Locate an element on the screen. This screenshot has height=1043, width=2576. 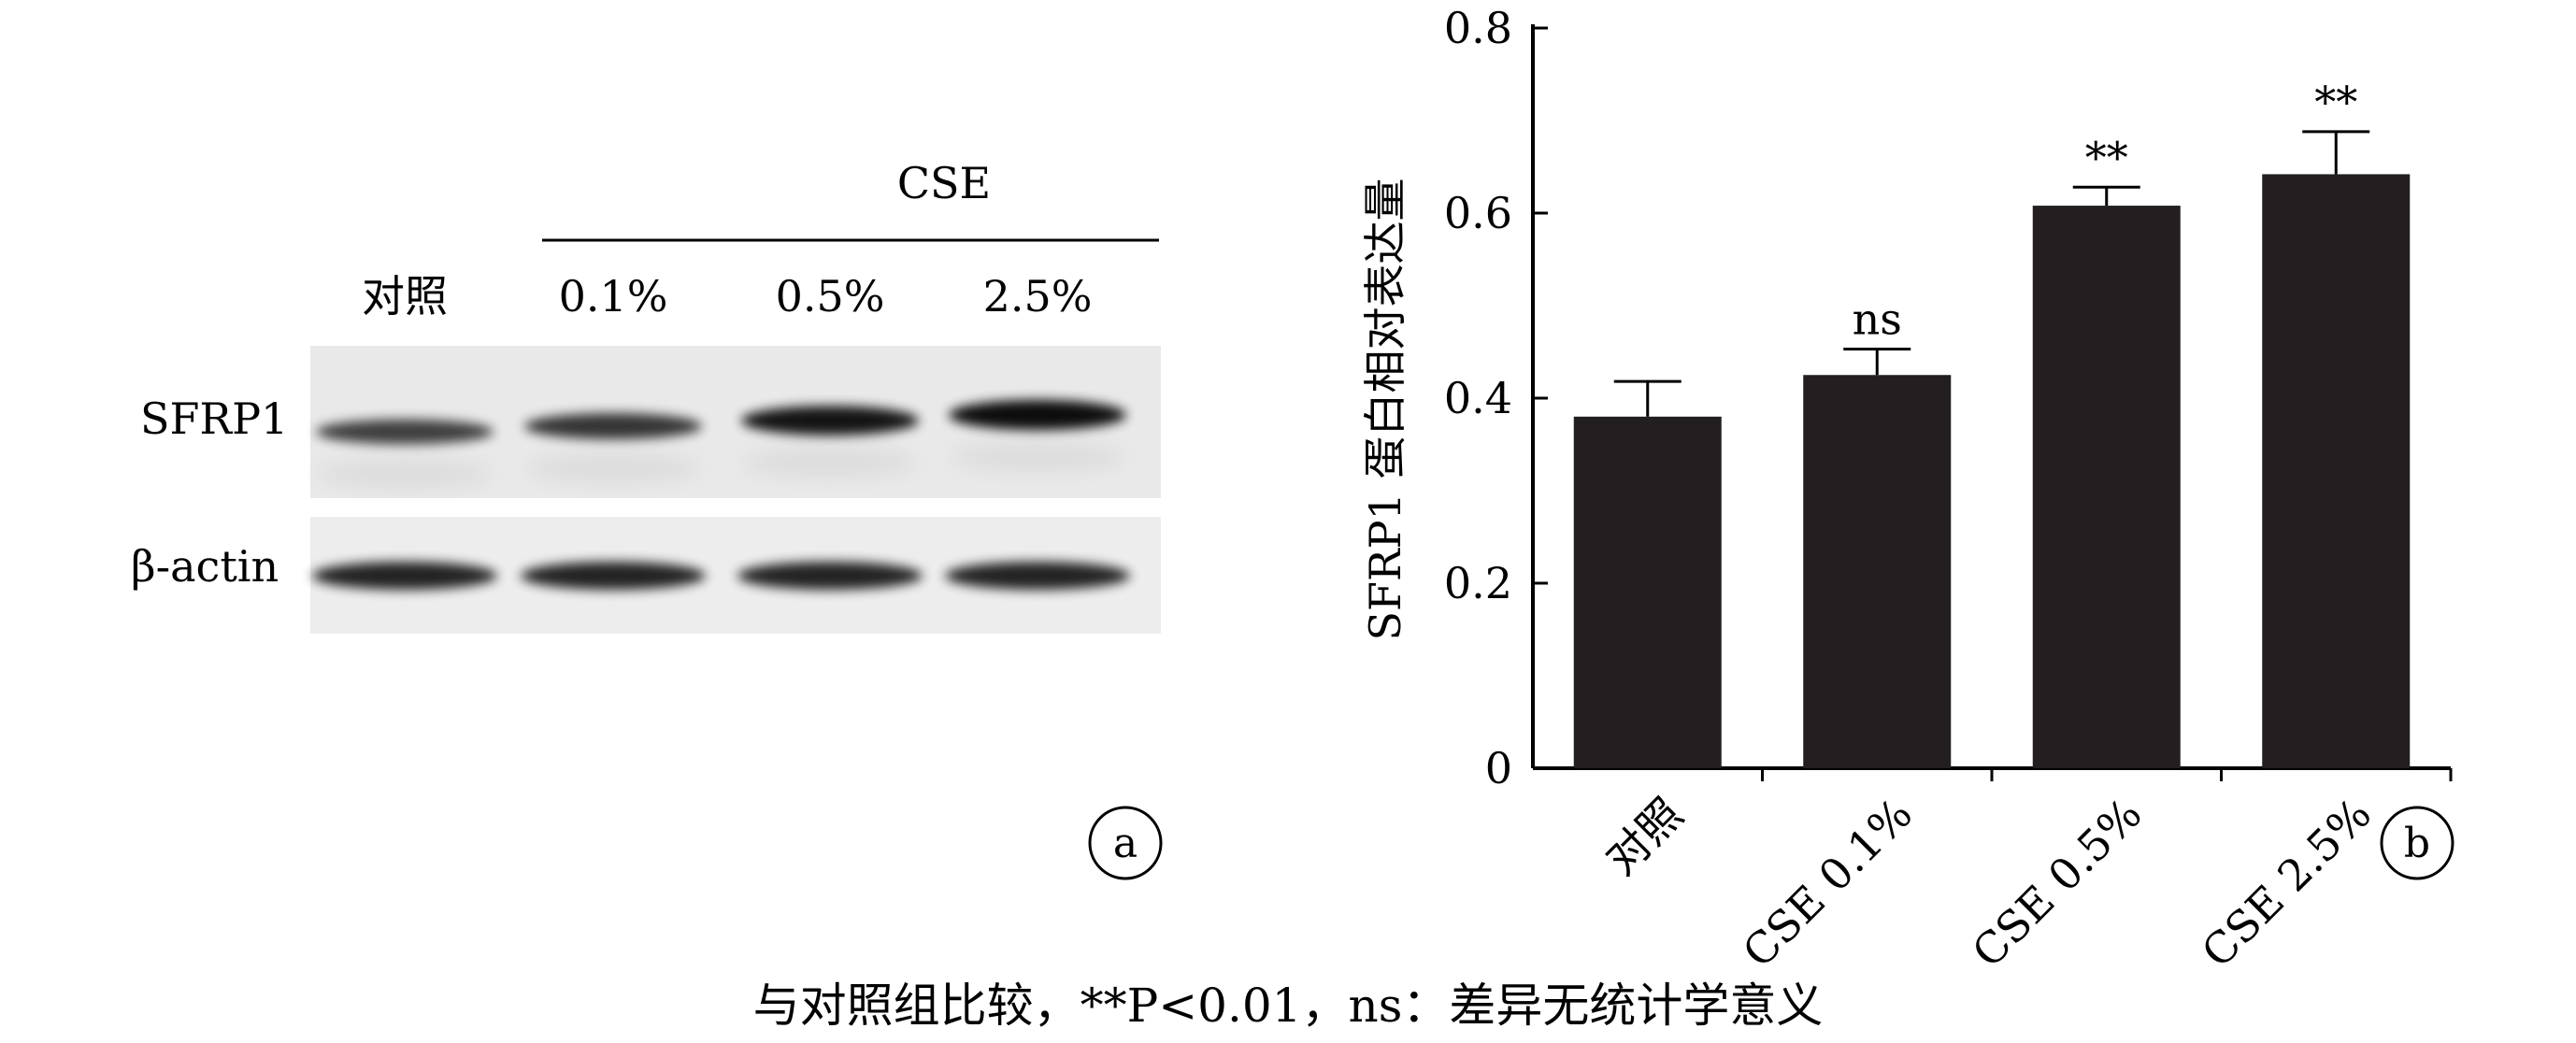
y-tick-label: 0.4 is located at coordinates (1478, 398).